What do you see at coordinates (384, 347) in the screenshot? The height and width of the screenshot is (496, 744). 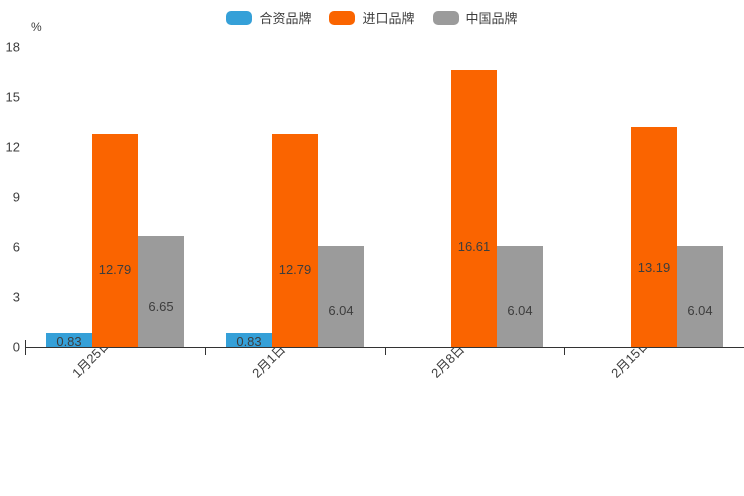 I see `x-axis-line` at bounding box center [384, 347].